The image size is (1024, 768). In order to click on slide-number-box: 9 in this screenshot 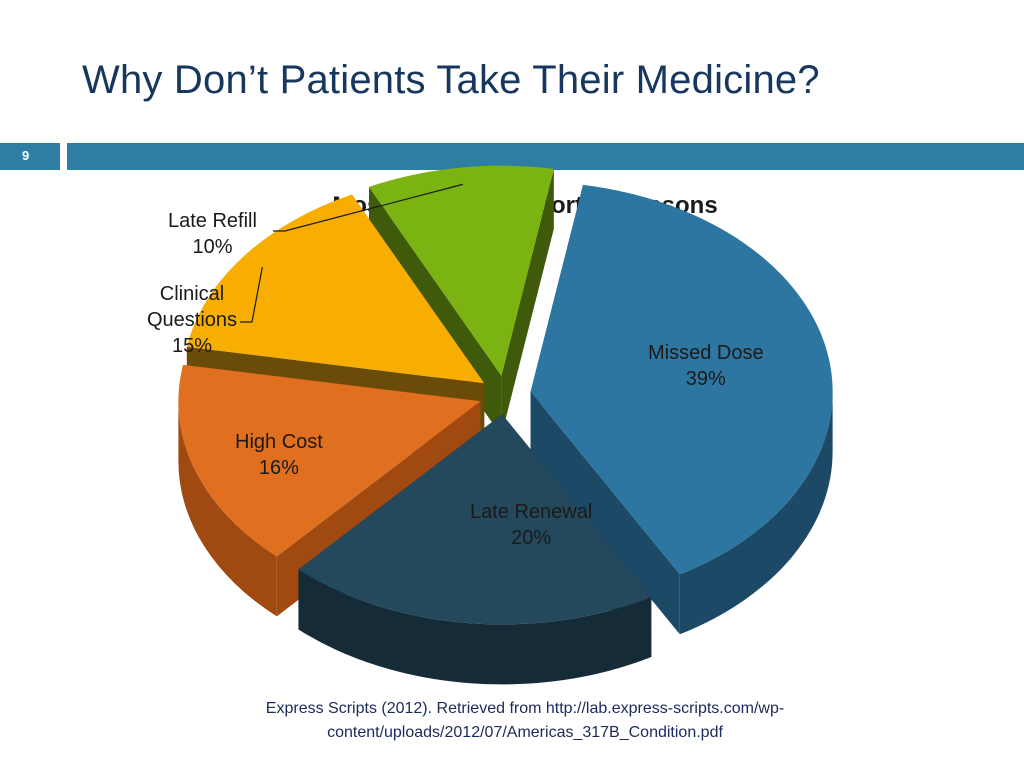, I will do `click(30, 156)`.